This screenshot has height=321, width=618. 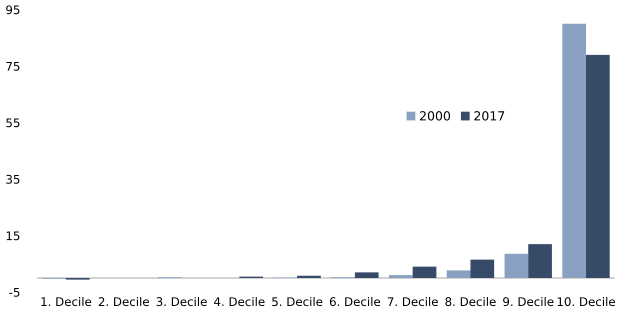 What do you see at coordinates (13, 123) in the screenshot?
I see `y-tick-label: 55` at bounding box center [13, 123].